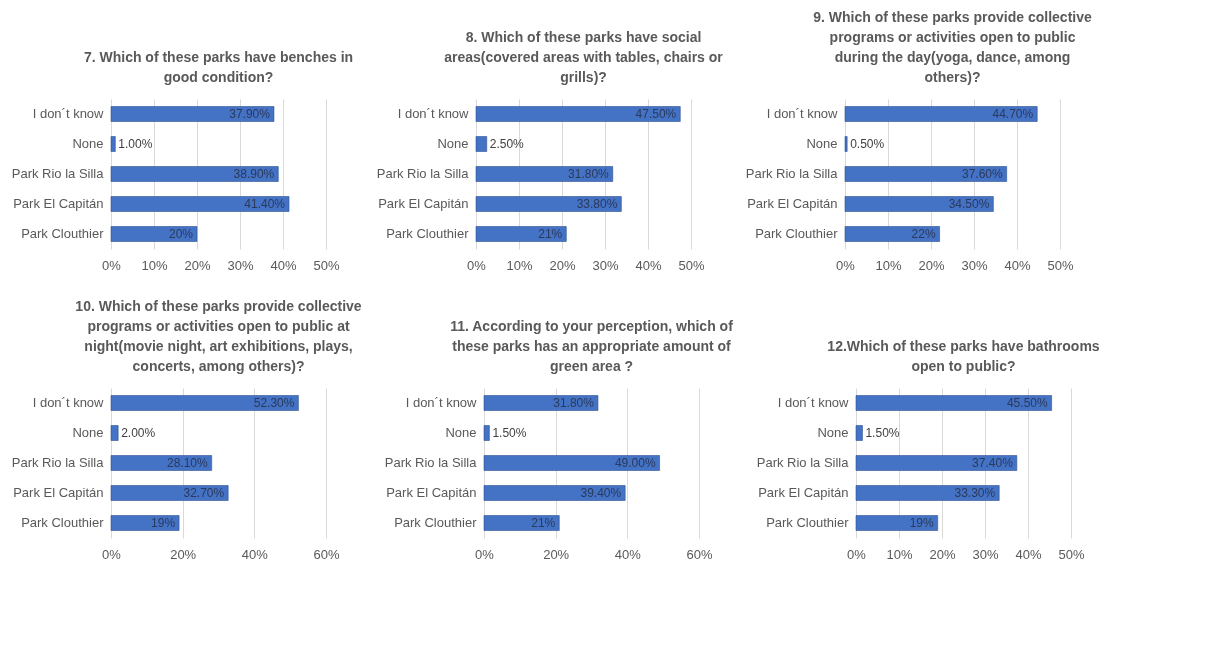 Image resolution: width=1229 pixels, height=648 pixels. What do you see at coordinates (204, 493) in the screenshot?
I see `data-label: 32.70%` at bounding box center [204, 493].